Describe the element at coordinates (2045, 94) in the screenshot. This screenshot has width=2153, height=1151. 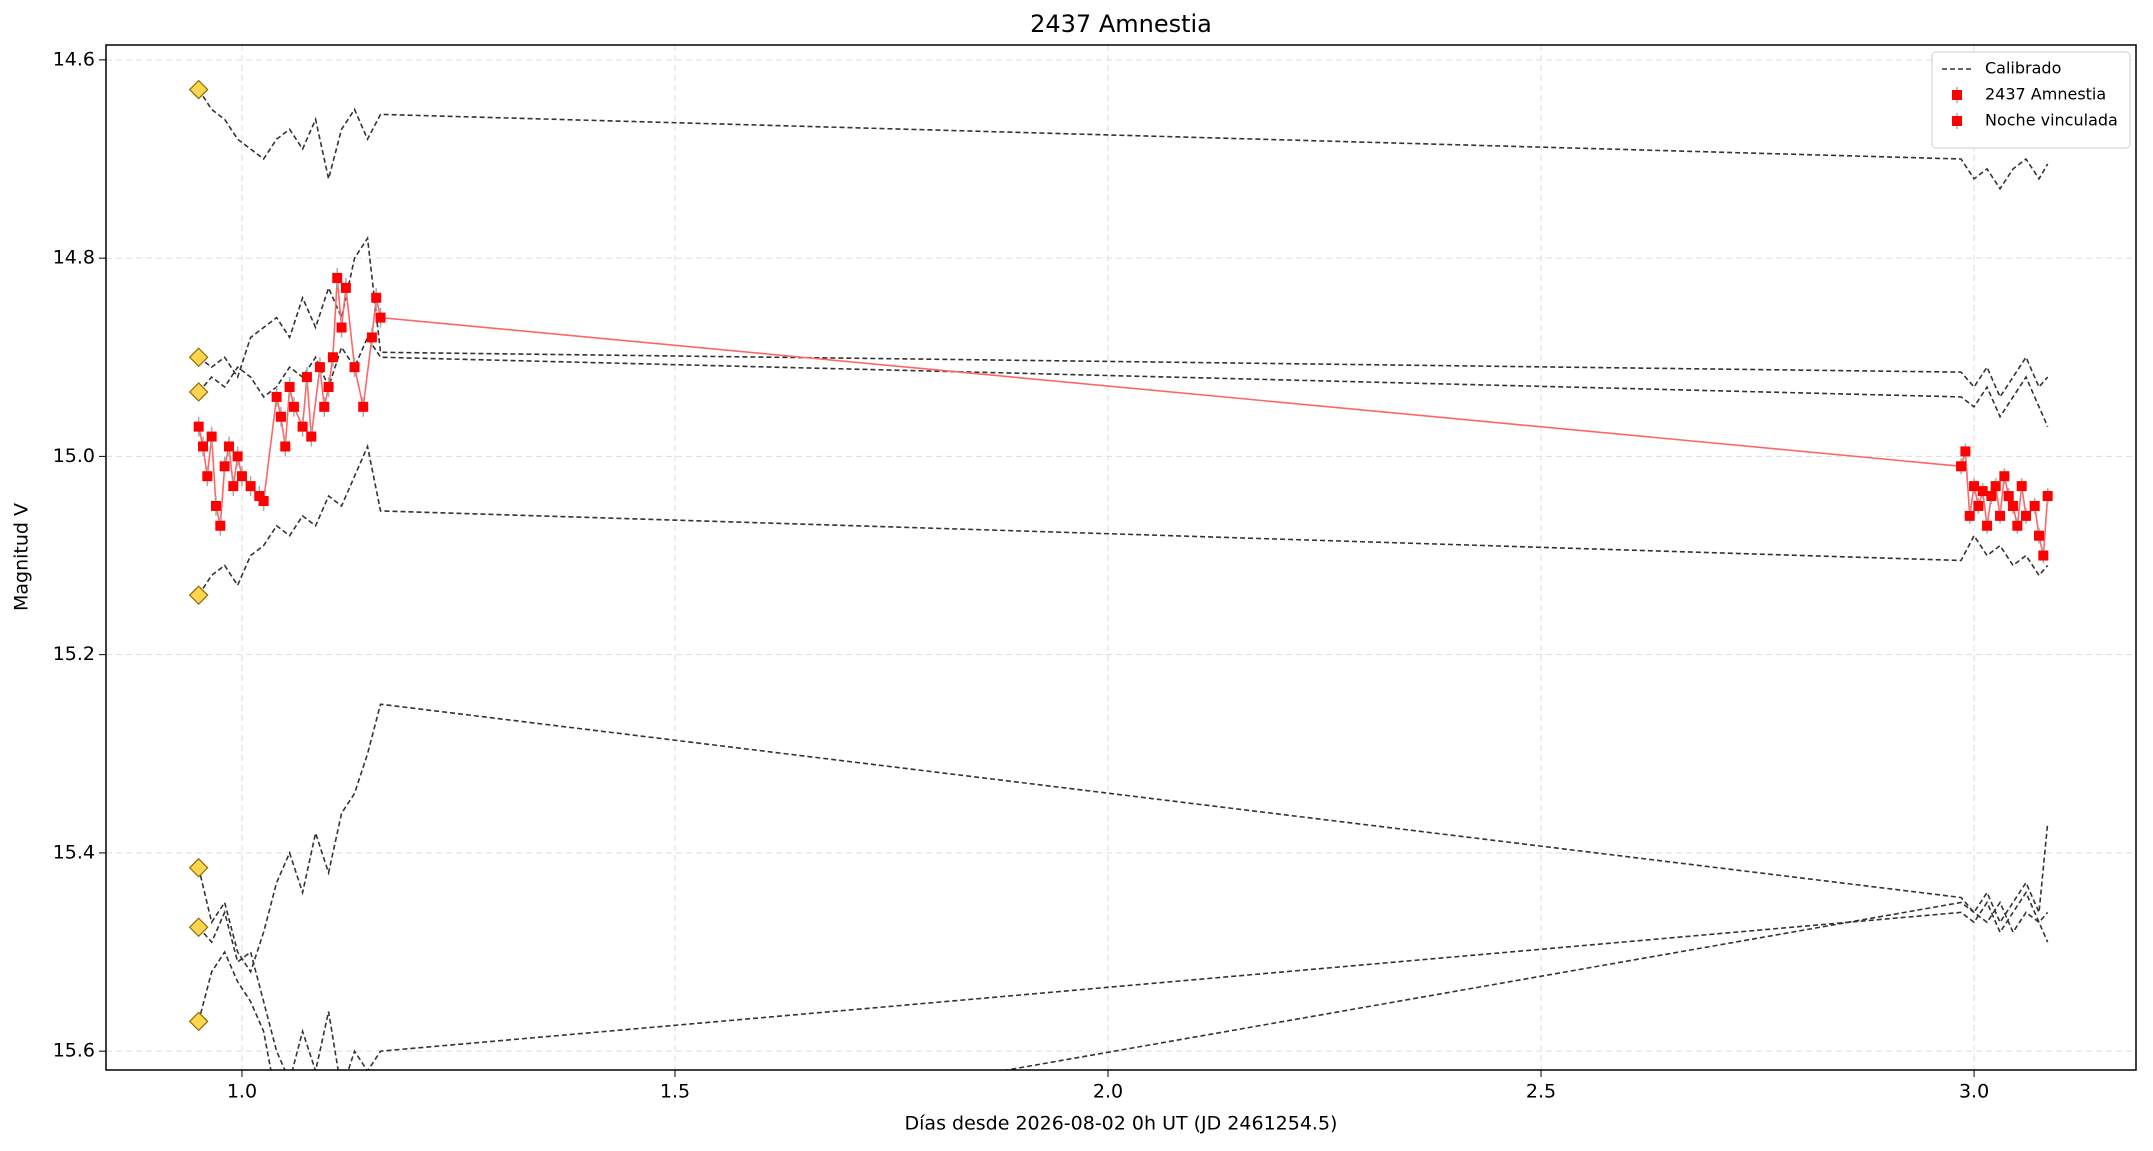
I see `legend-label: 2437 Amnestia` at that location.